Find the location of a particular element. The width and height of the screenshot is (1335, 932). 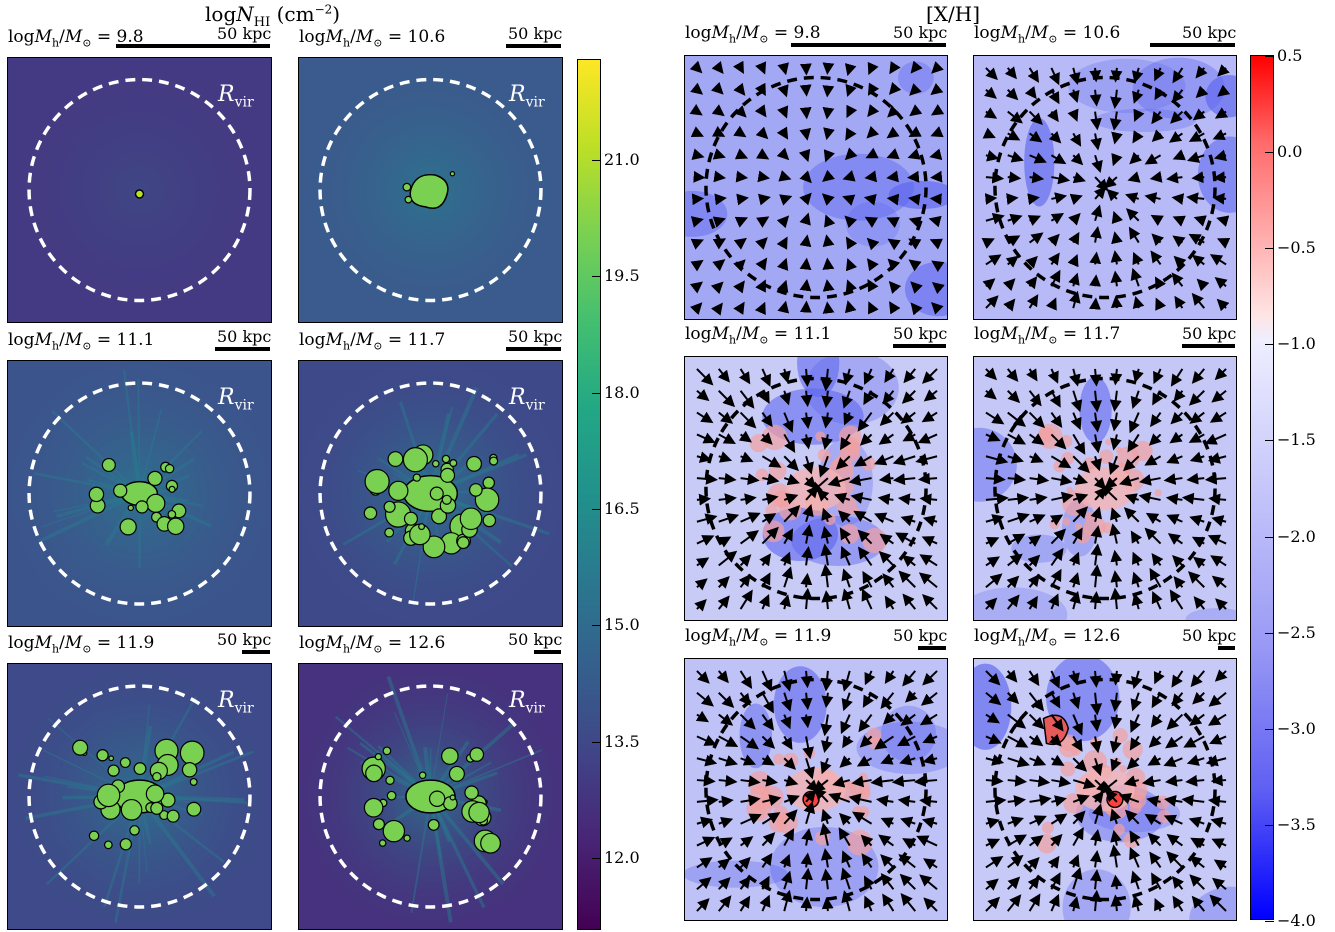

left-map-panel-1: Rvir is located at coordinates (430, 190).